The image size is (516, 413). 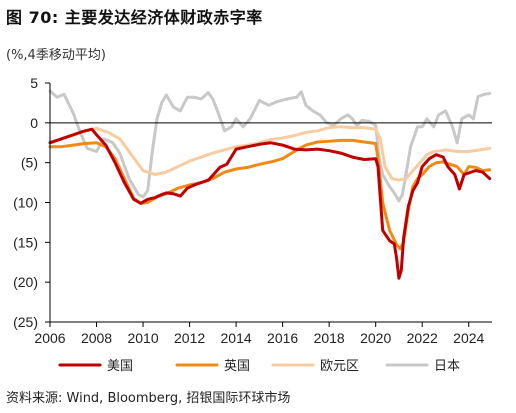 What do you see at coordinates (25, 203) in the screenshot?
I see `y-tick-label: (10)` at bounding box center [25, 203].